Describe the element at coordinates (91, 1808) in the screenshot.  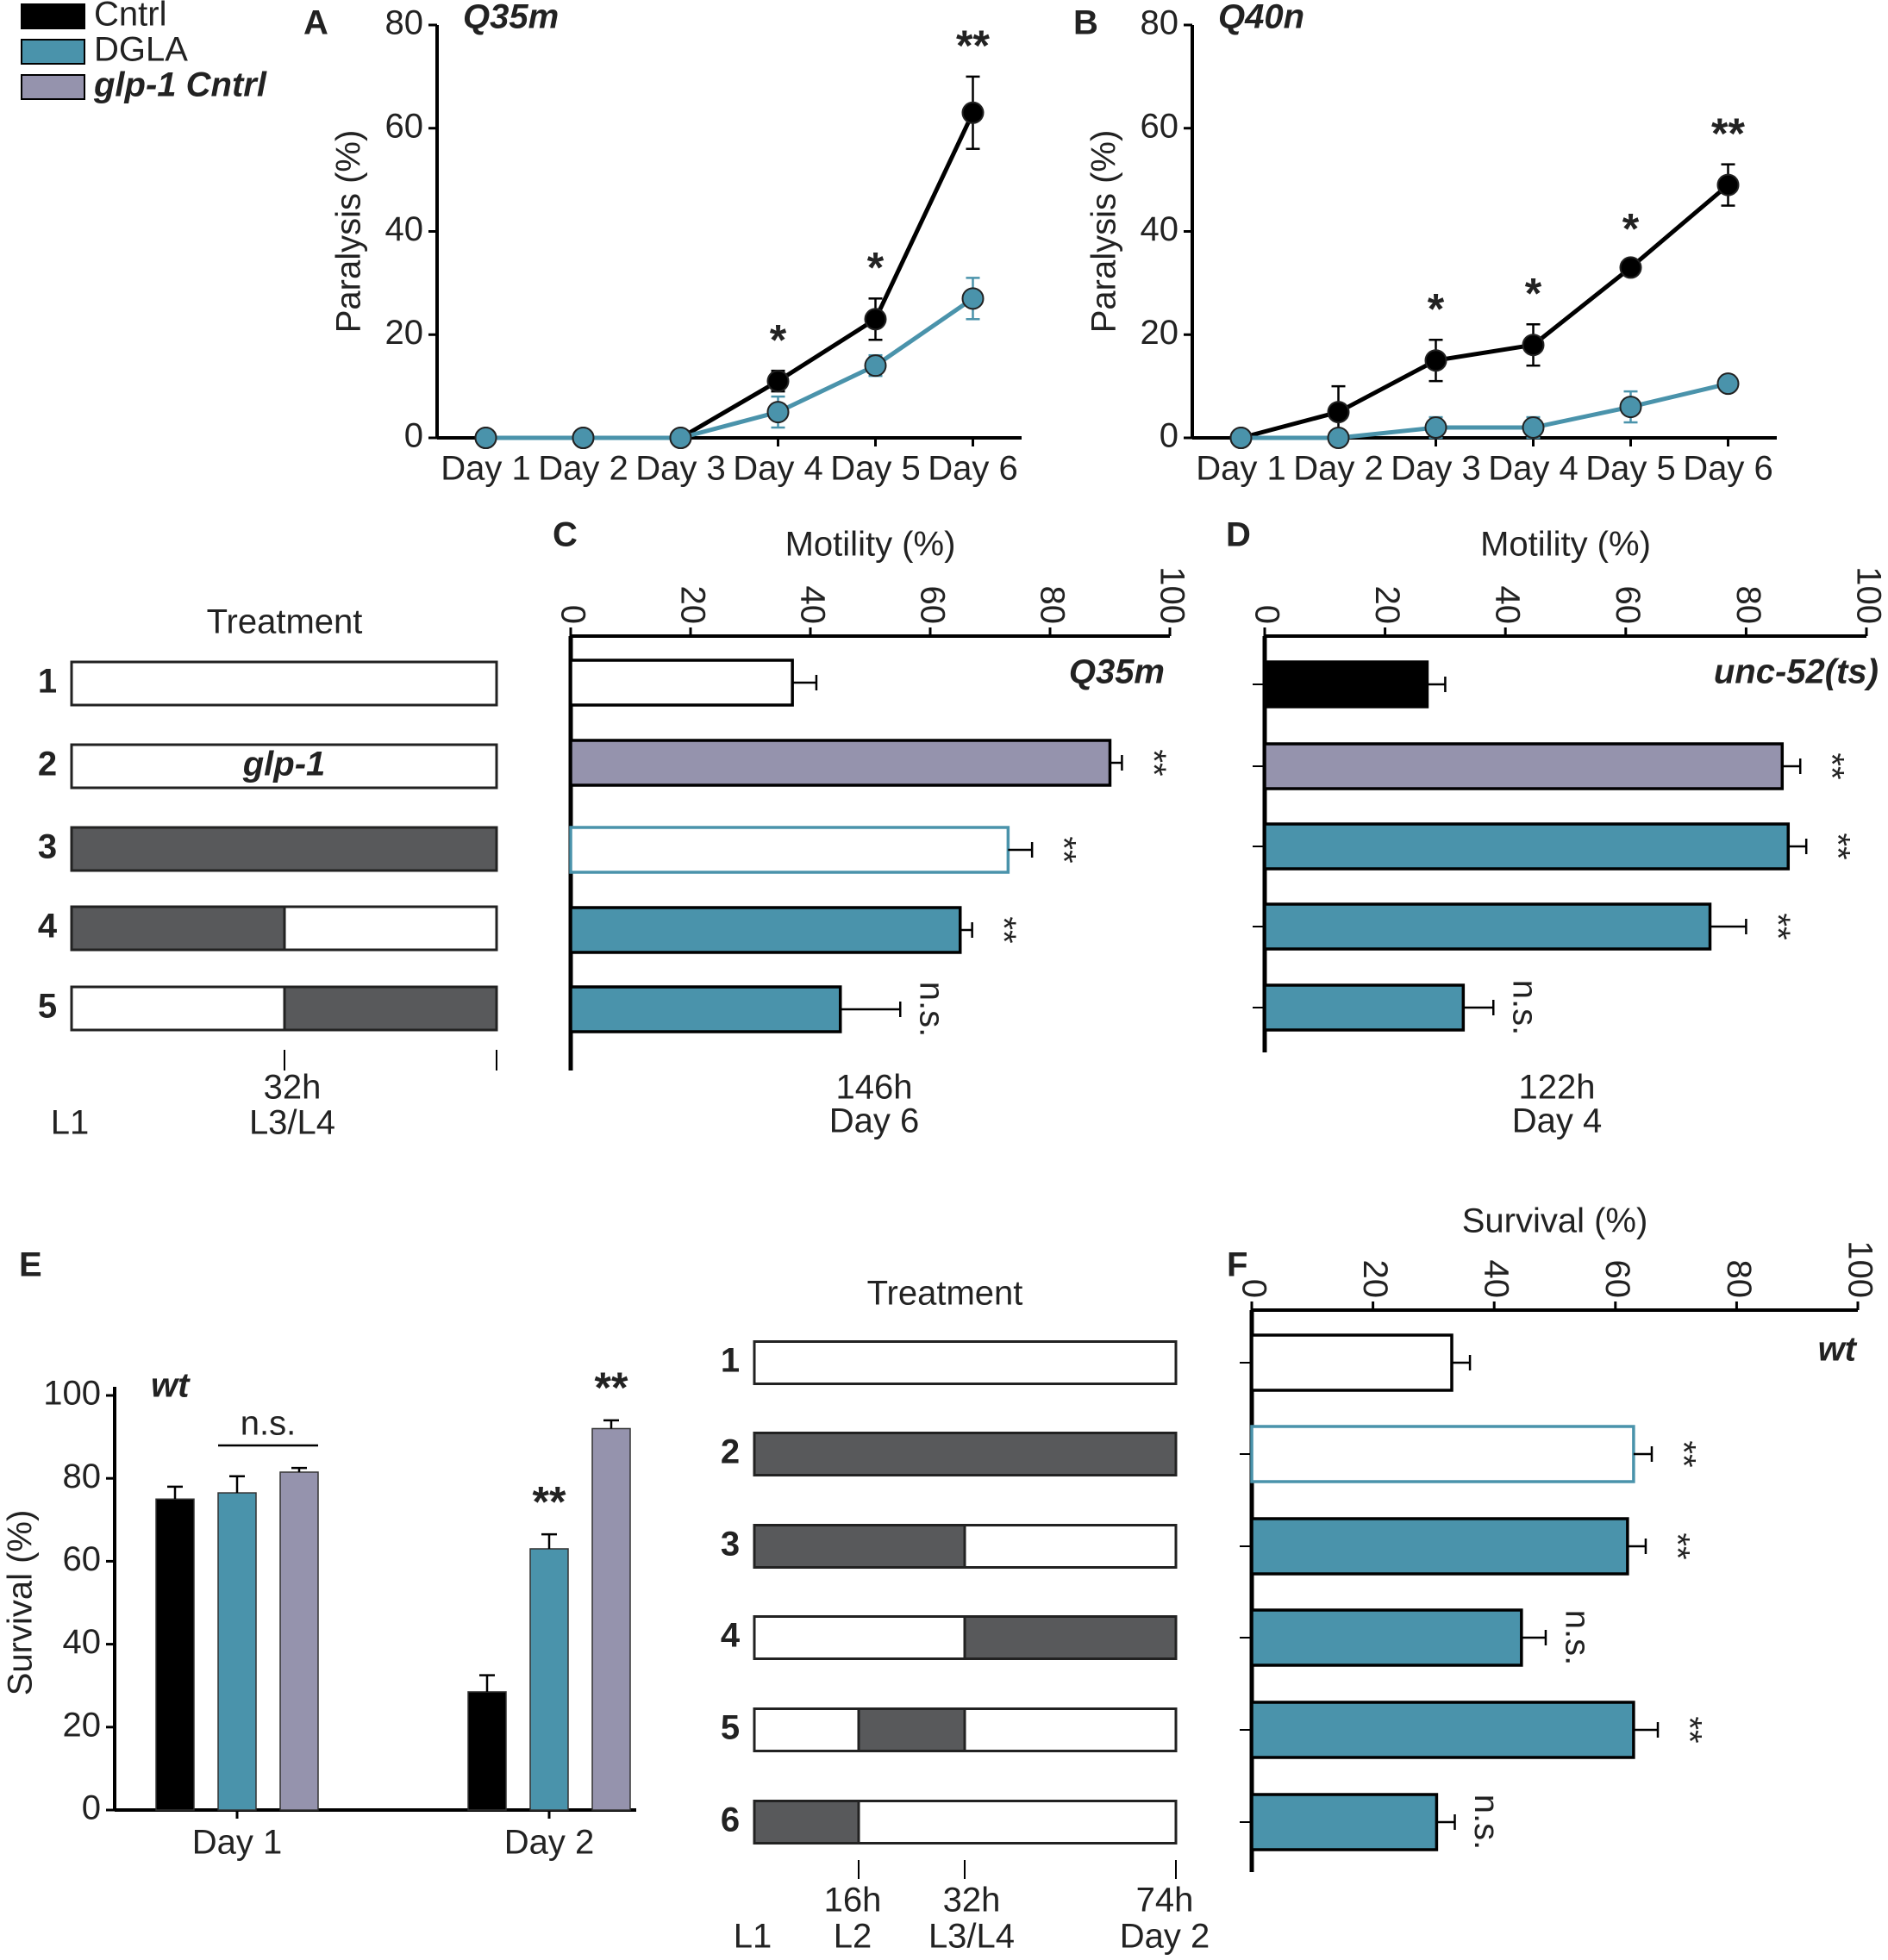
I see `y-tick-label: 0` at that location.